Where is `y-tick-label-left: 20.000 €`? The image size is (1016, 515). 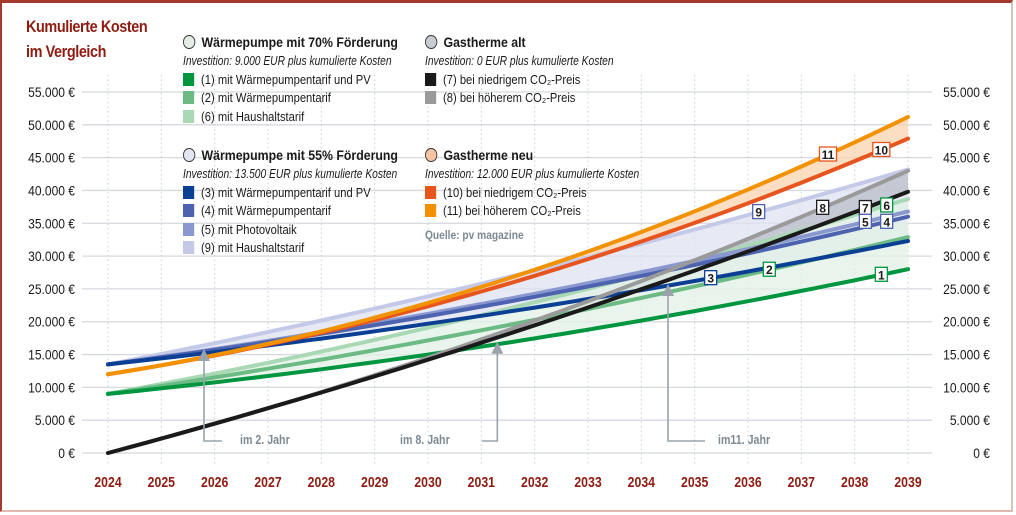 y-tick-label-left: 20.000 € is located at coordinates (52, 322).